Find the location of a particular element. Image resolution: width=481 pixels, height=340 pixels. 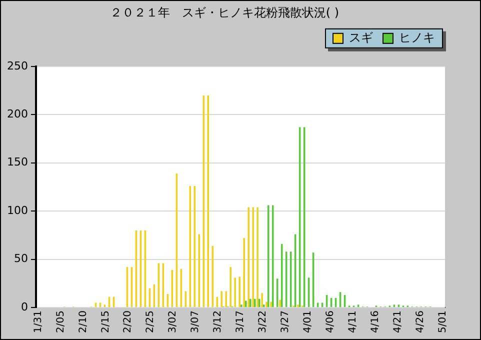

x-tick-label: 2/05 is located at coordinates (60, 322).